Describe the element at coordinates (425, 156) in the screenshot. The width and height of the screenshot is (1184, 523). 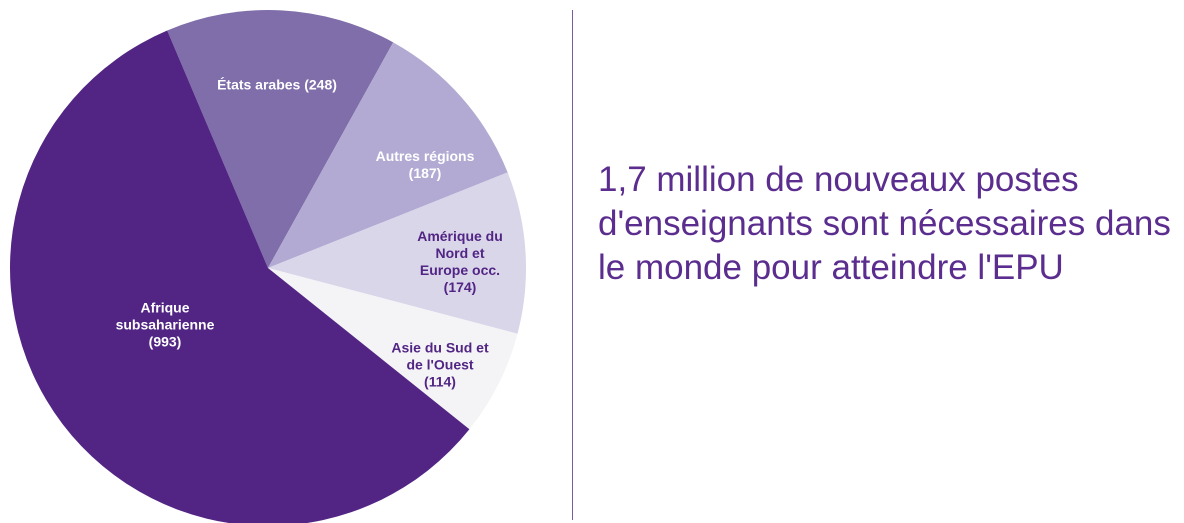
I see `category-label: Autres régions` at that location.